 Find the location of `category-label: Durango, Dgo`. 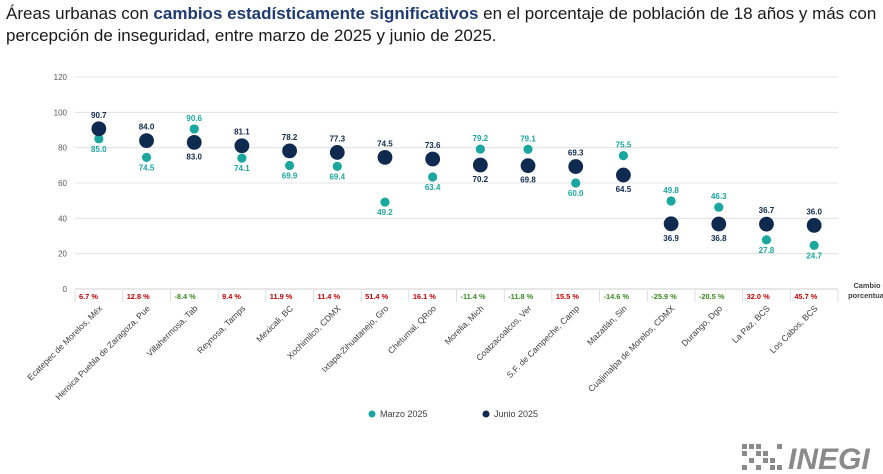

category-label: Durango, Dgo is located at coordinates (701, 325).